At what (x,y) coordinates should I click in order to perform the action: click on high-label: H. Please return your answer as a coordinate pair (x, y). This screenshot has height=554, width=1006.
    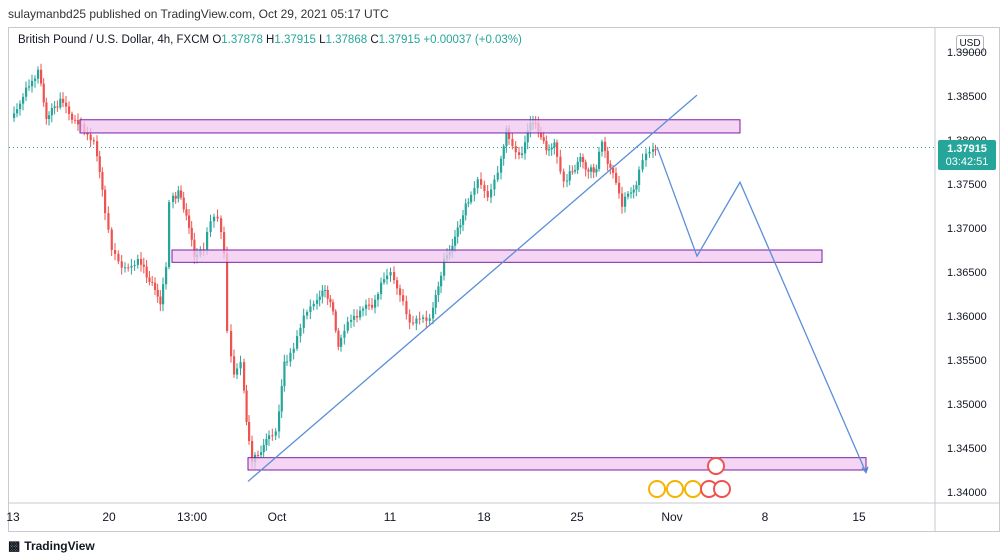
    Looking at the image, I should click on (270, 40).